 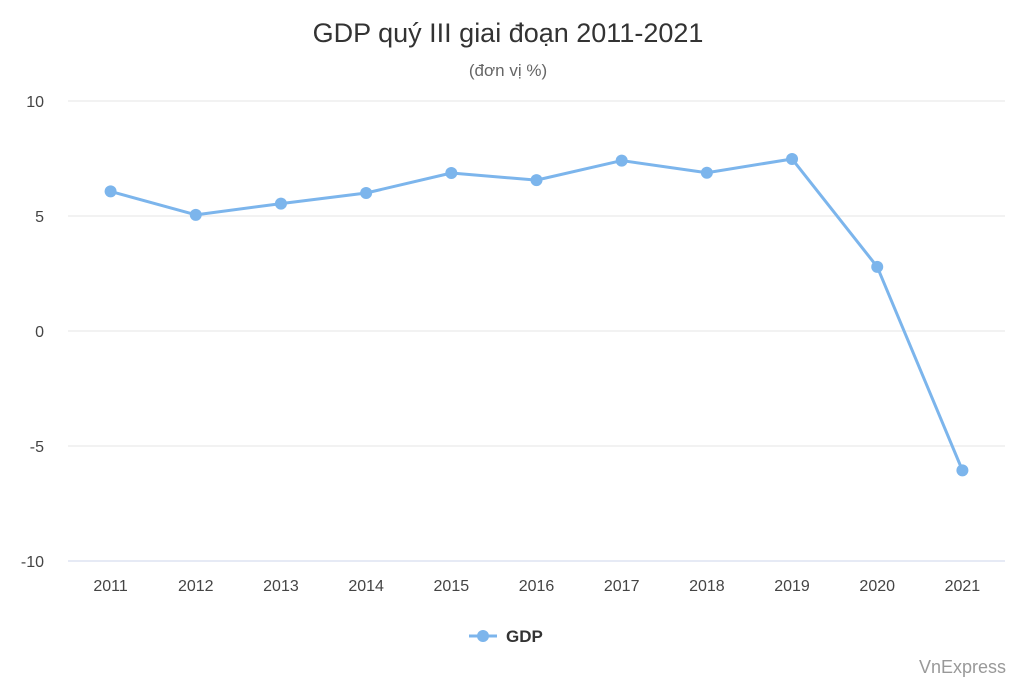 What do you see at coordinates (366, 586) in the screenshot?
I see `x-tick-label: 2014` at bounding box center [366, 586].